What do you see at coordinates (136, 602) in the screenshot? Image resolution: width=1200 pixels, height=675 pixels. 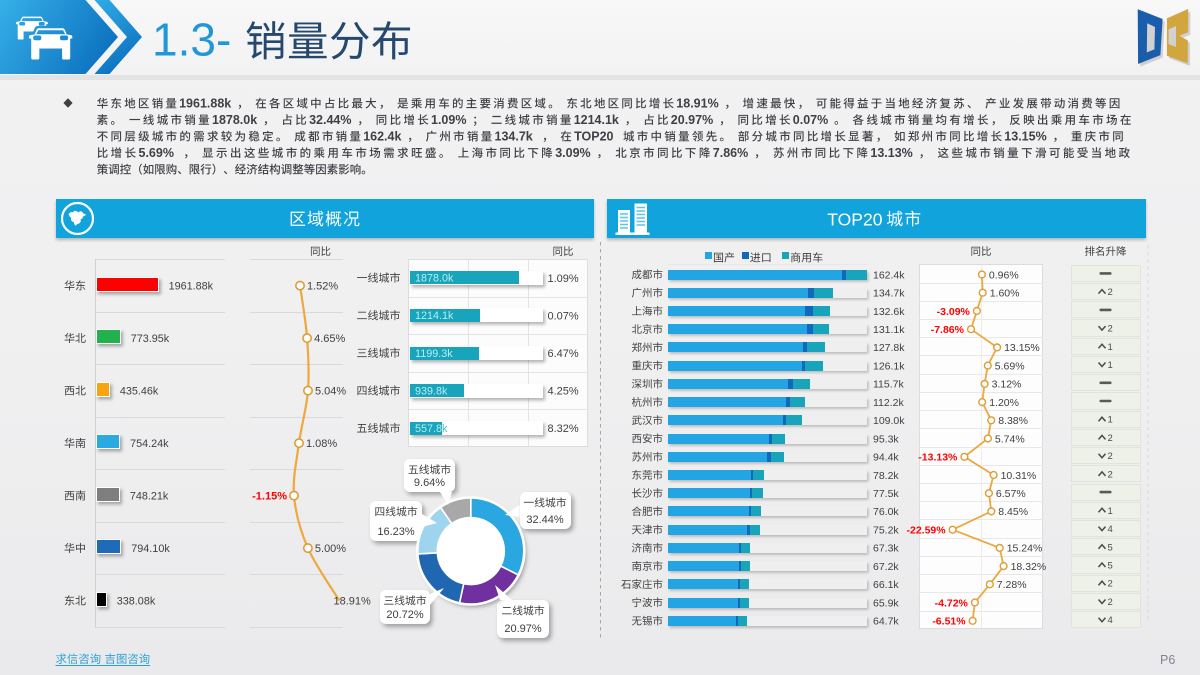 I see `svg-text: 338.08k` at bounding box center [136, 602].